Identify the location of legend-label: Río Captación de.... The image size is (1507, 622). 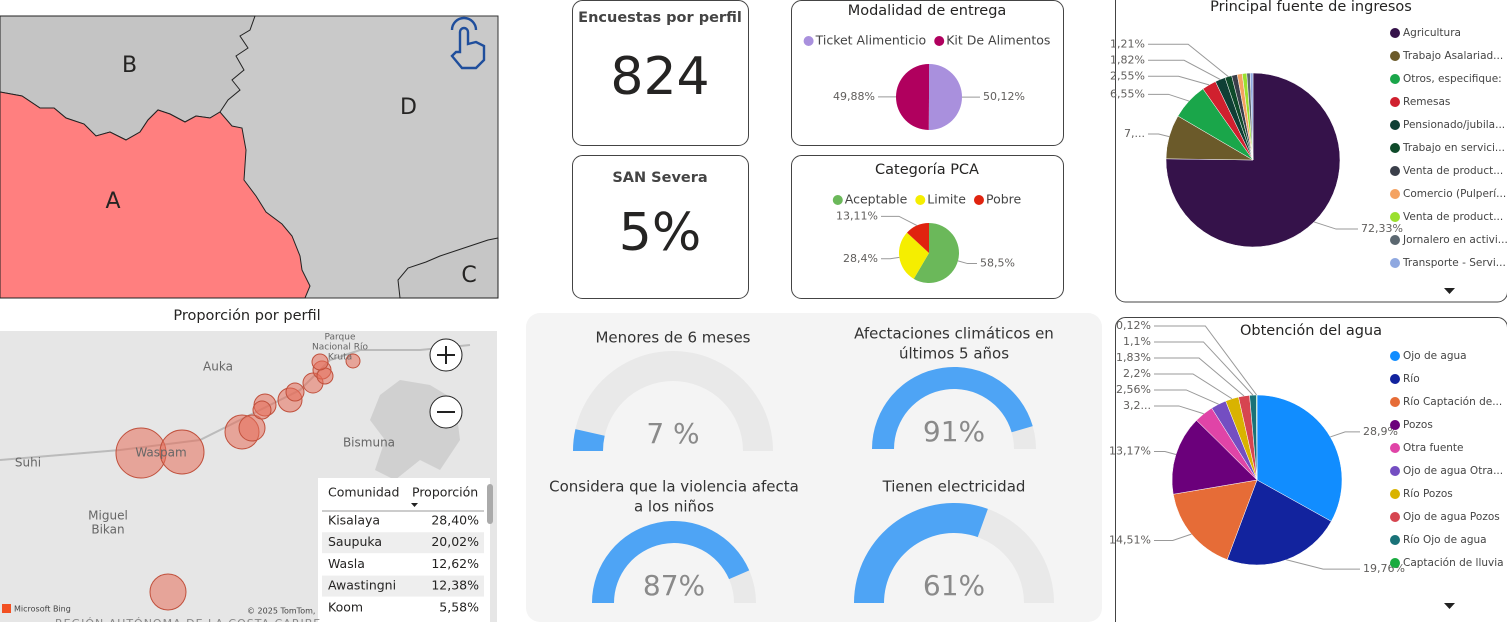
(1452, 402).